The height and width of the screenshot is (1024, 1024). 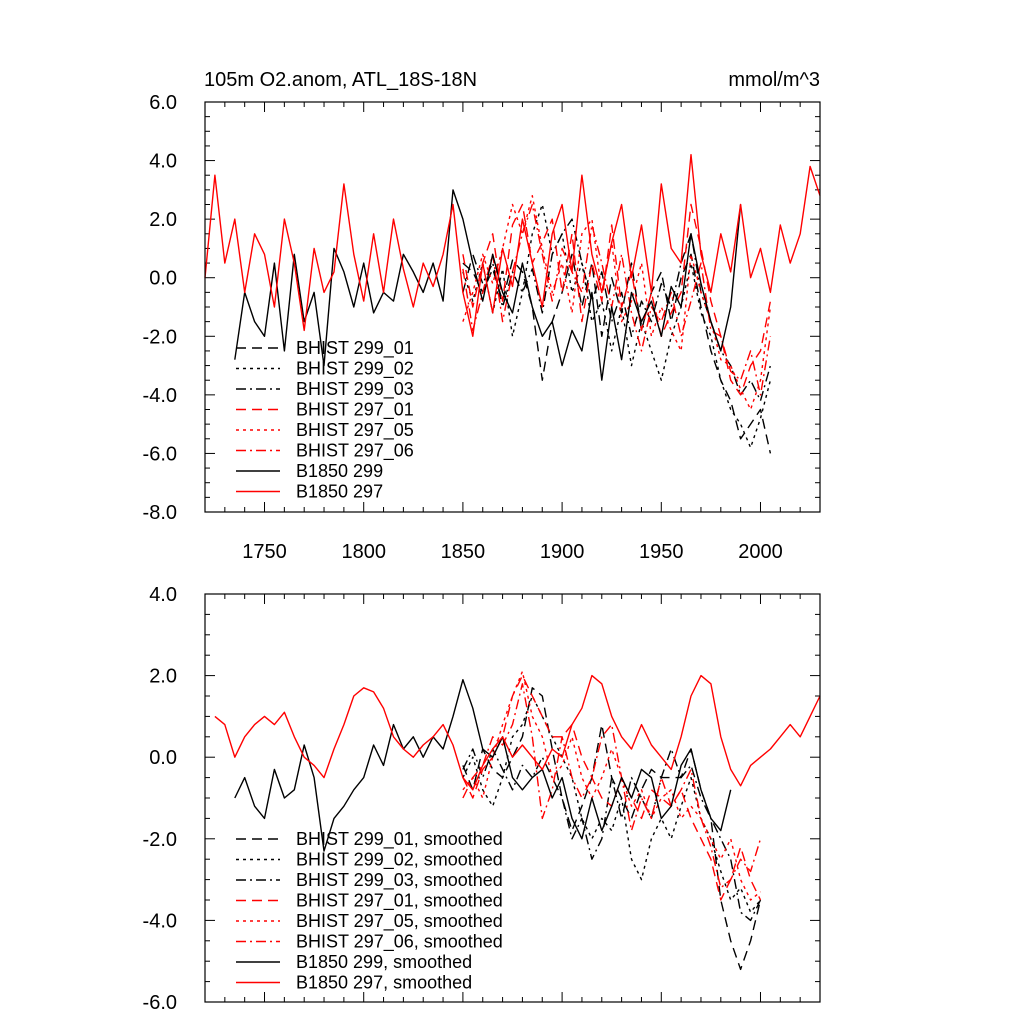 I want to click on x-tick-label: 2000, so click(x=760, y=552).